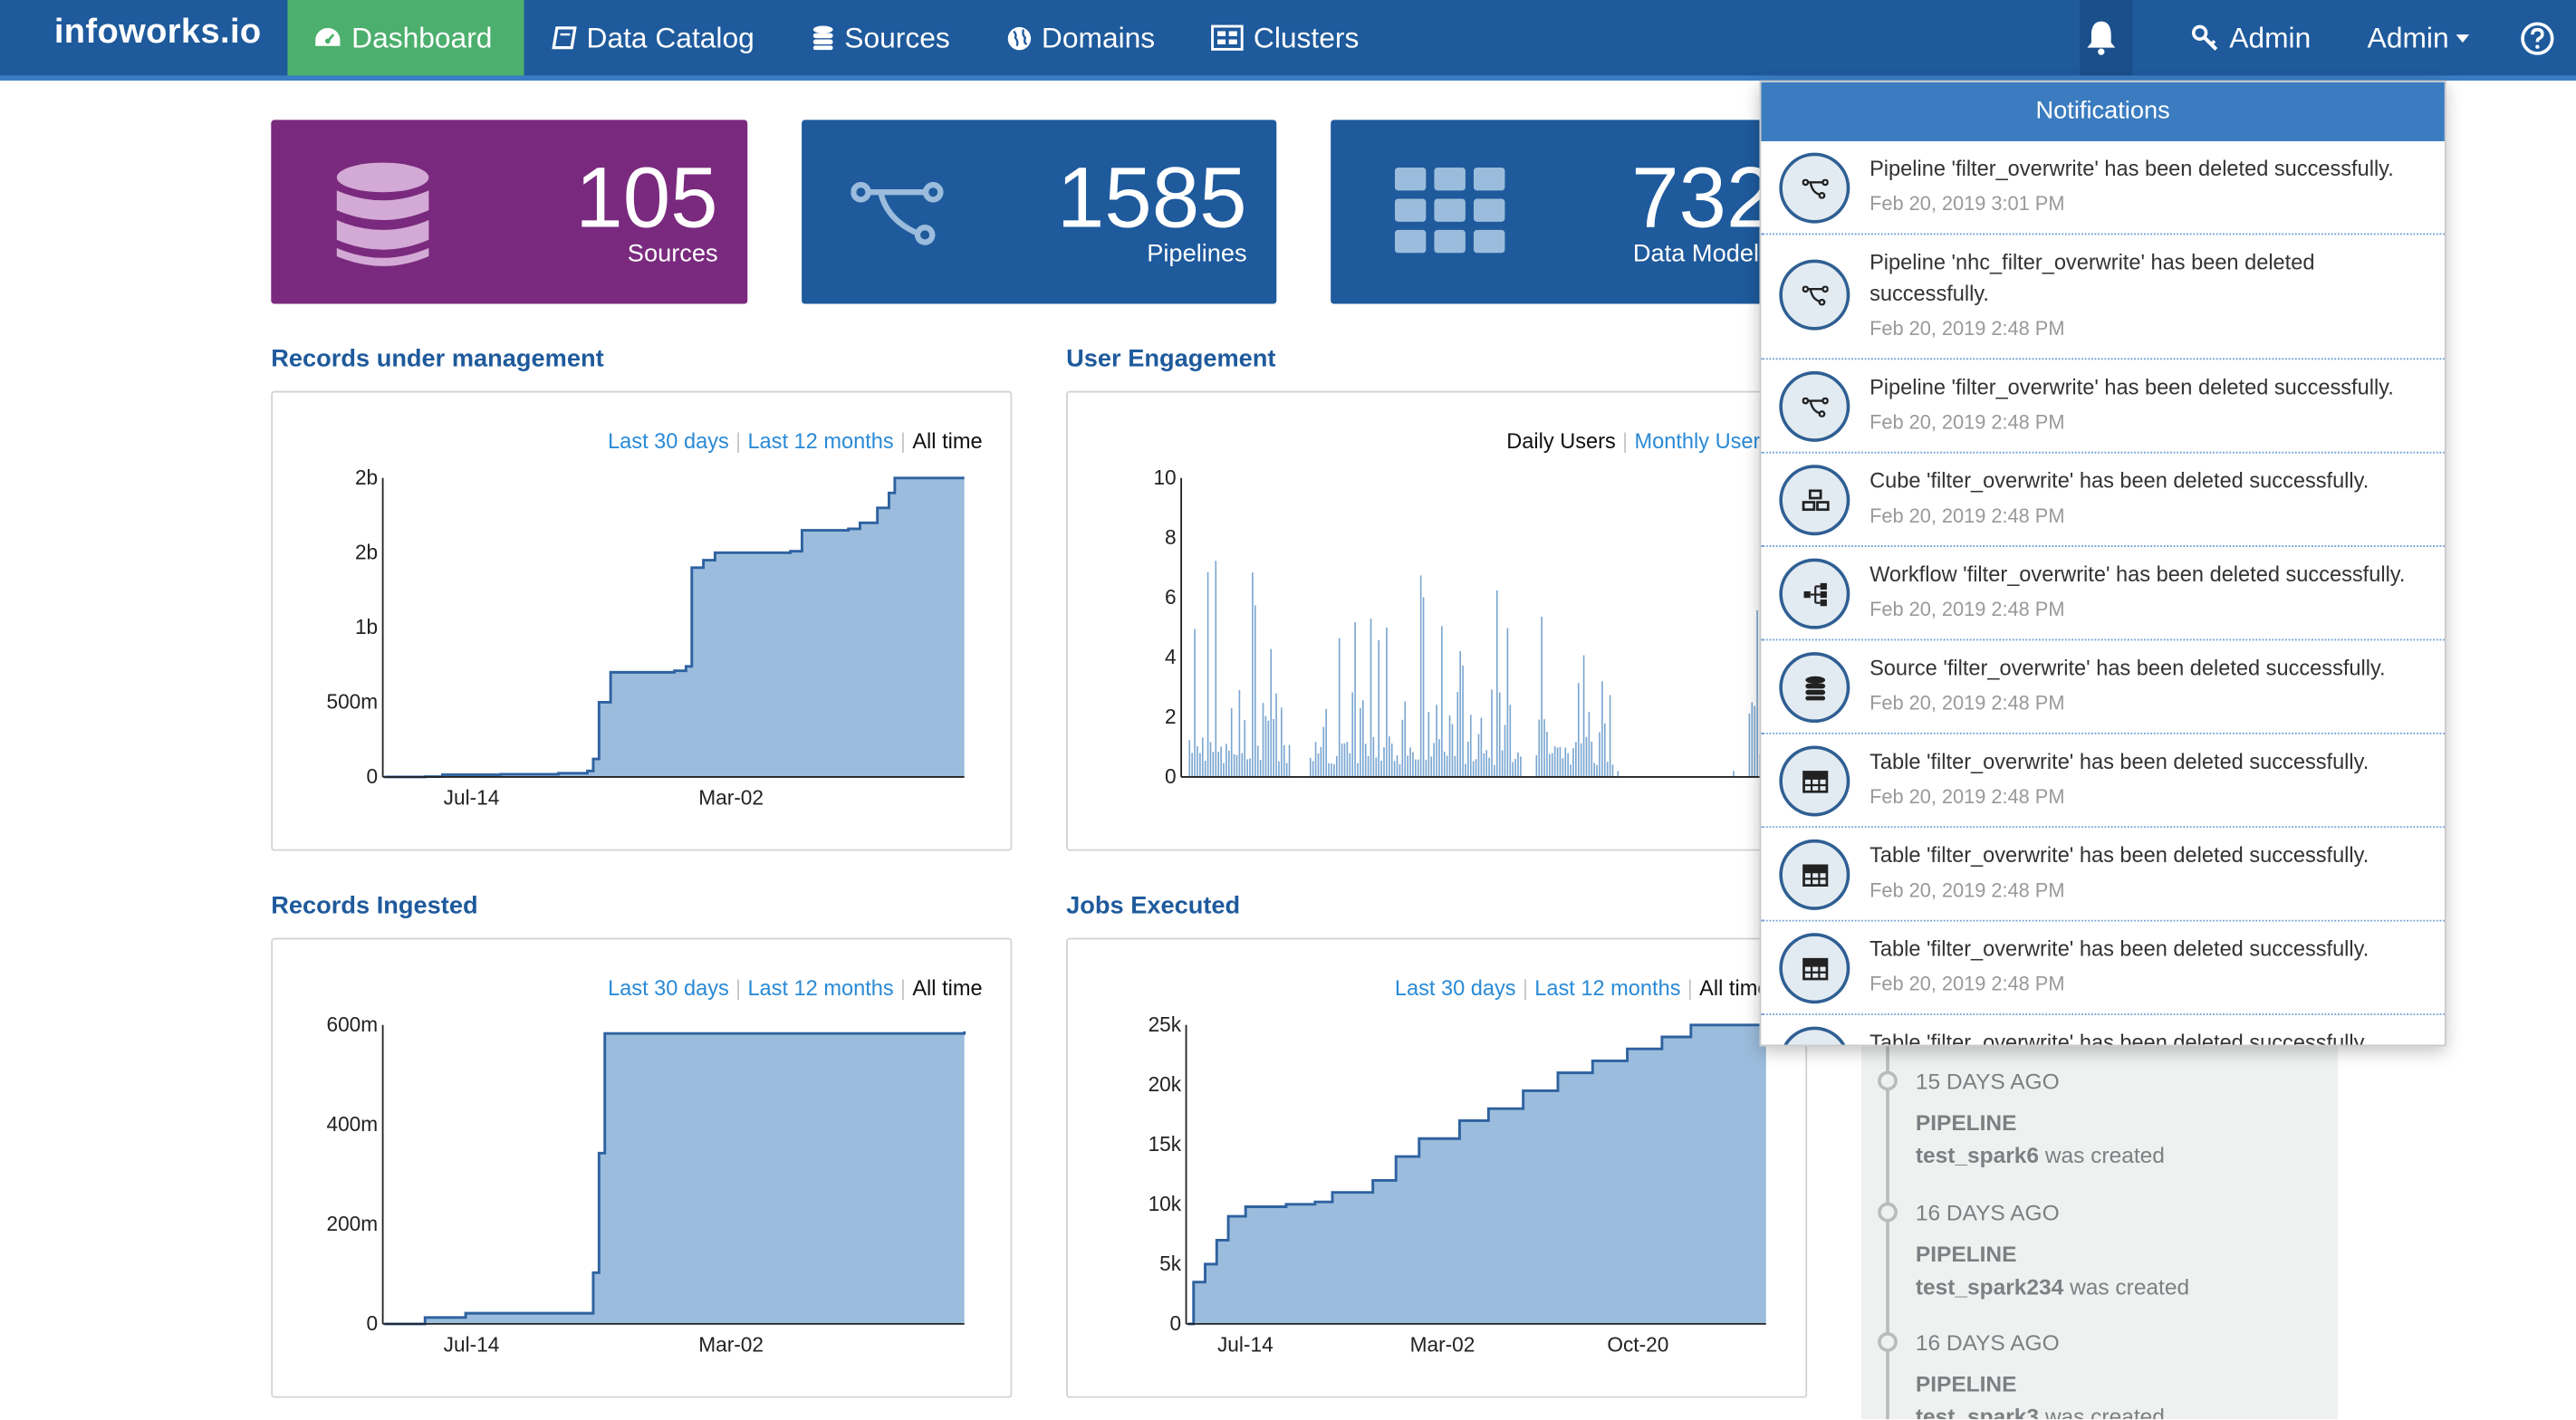  What do you see at coordinates (1977, 1156) in the screenshot?
I see `timeline-entity-name: test_spark6` at bounding box center [1977, 1156].